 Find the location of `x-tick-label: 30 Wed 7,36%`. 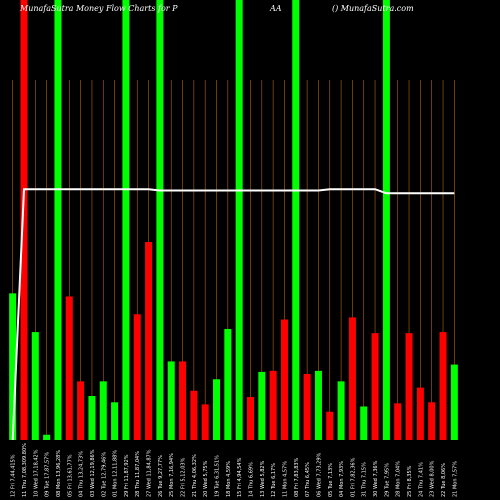

x-tick-label: 30 Wed 7,36% is located at coordinates (376, 478).